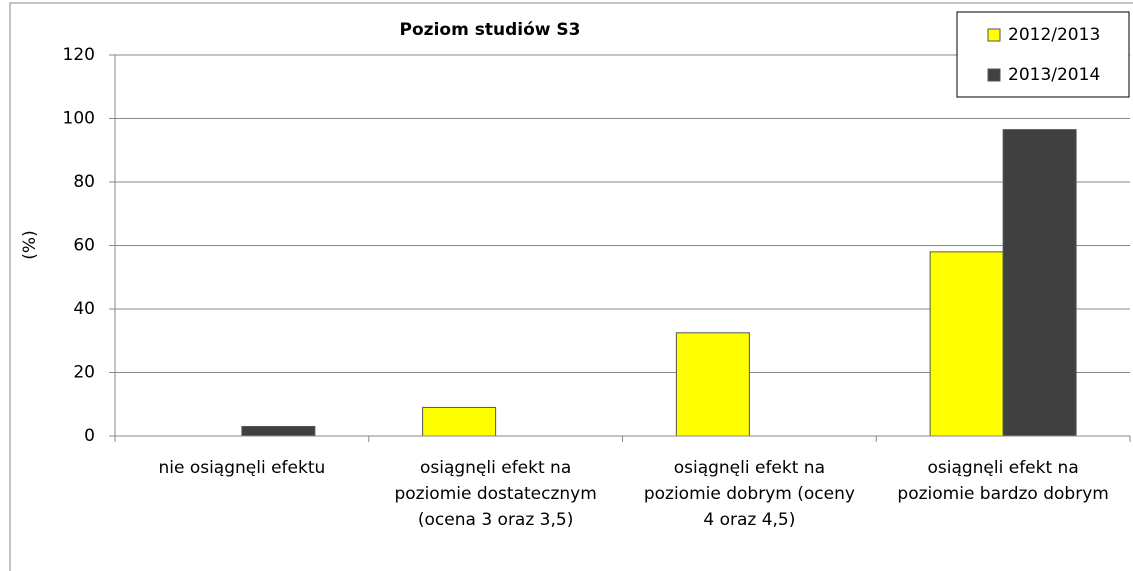 Image resolution: width=1133 pixels, height=571 pixels. What do you see at coordinates (242, 468) in the screenshot?
I see `x-tick-label: nie osiągnęli efektu` at bounding box center [242, 468].